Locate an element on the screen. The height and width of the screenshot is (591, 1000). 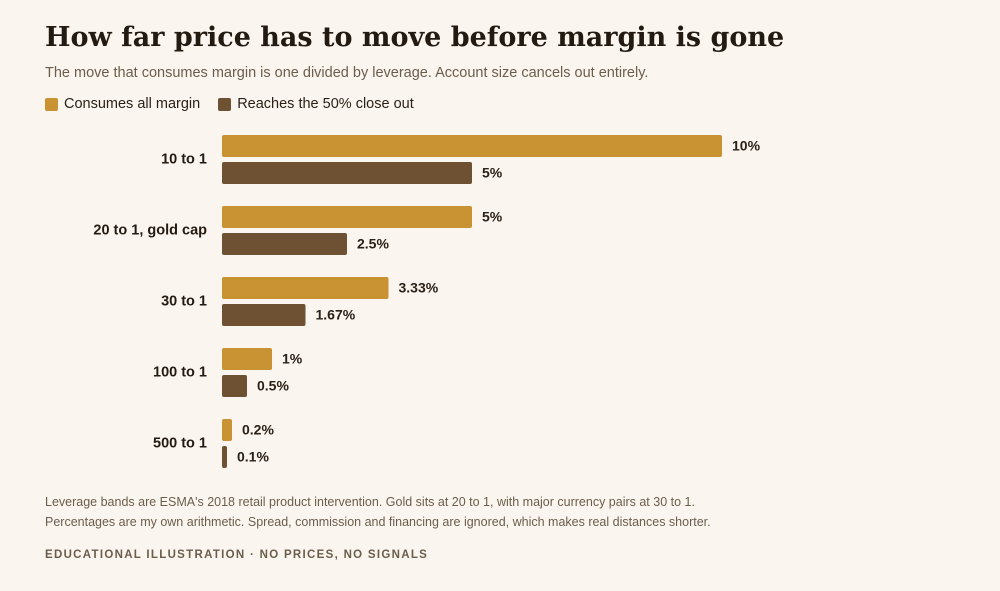
value-label-100-to-1-close-out: 0.5% is located at coordinates (273, 386).